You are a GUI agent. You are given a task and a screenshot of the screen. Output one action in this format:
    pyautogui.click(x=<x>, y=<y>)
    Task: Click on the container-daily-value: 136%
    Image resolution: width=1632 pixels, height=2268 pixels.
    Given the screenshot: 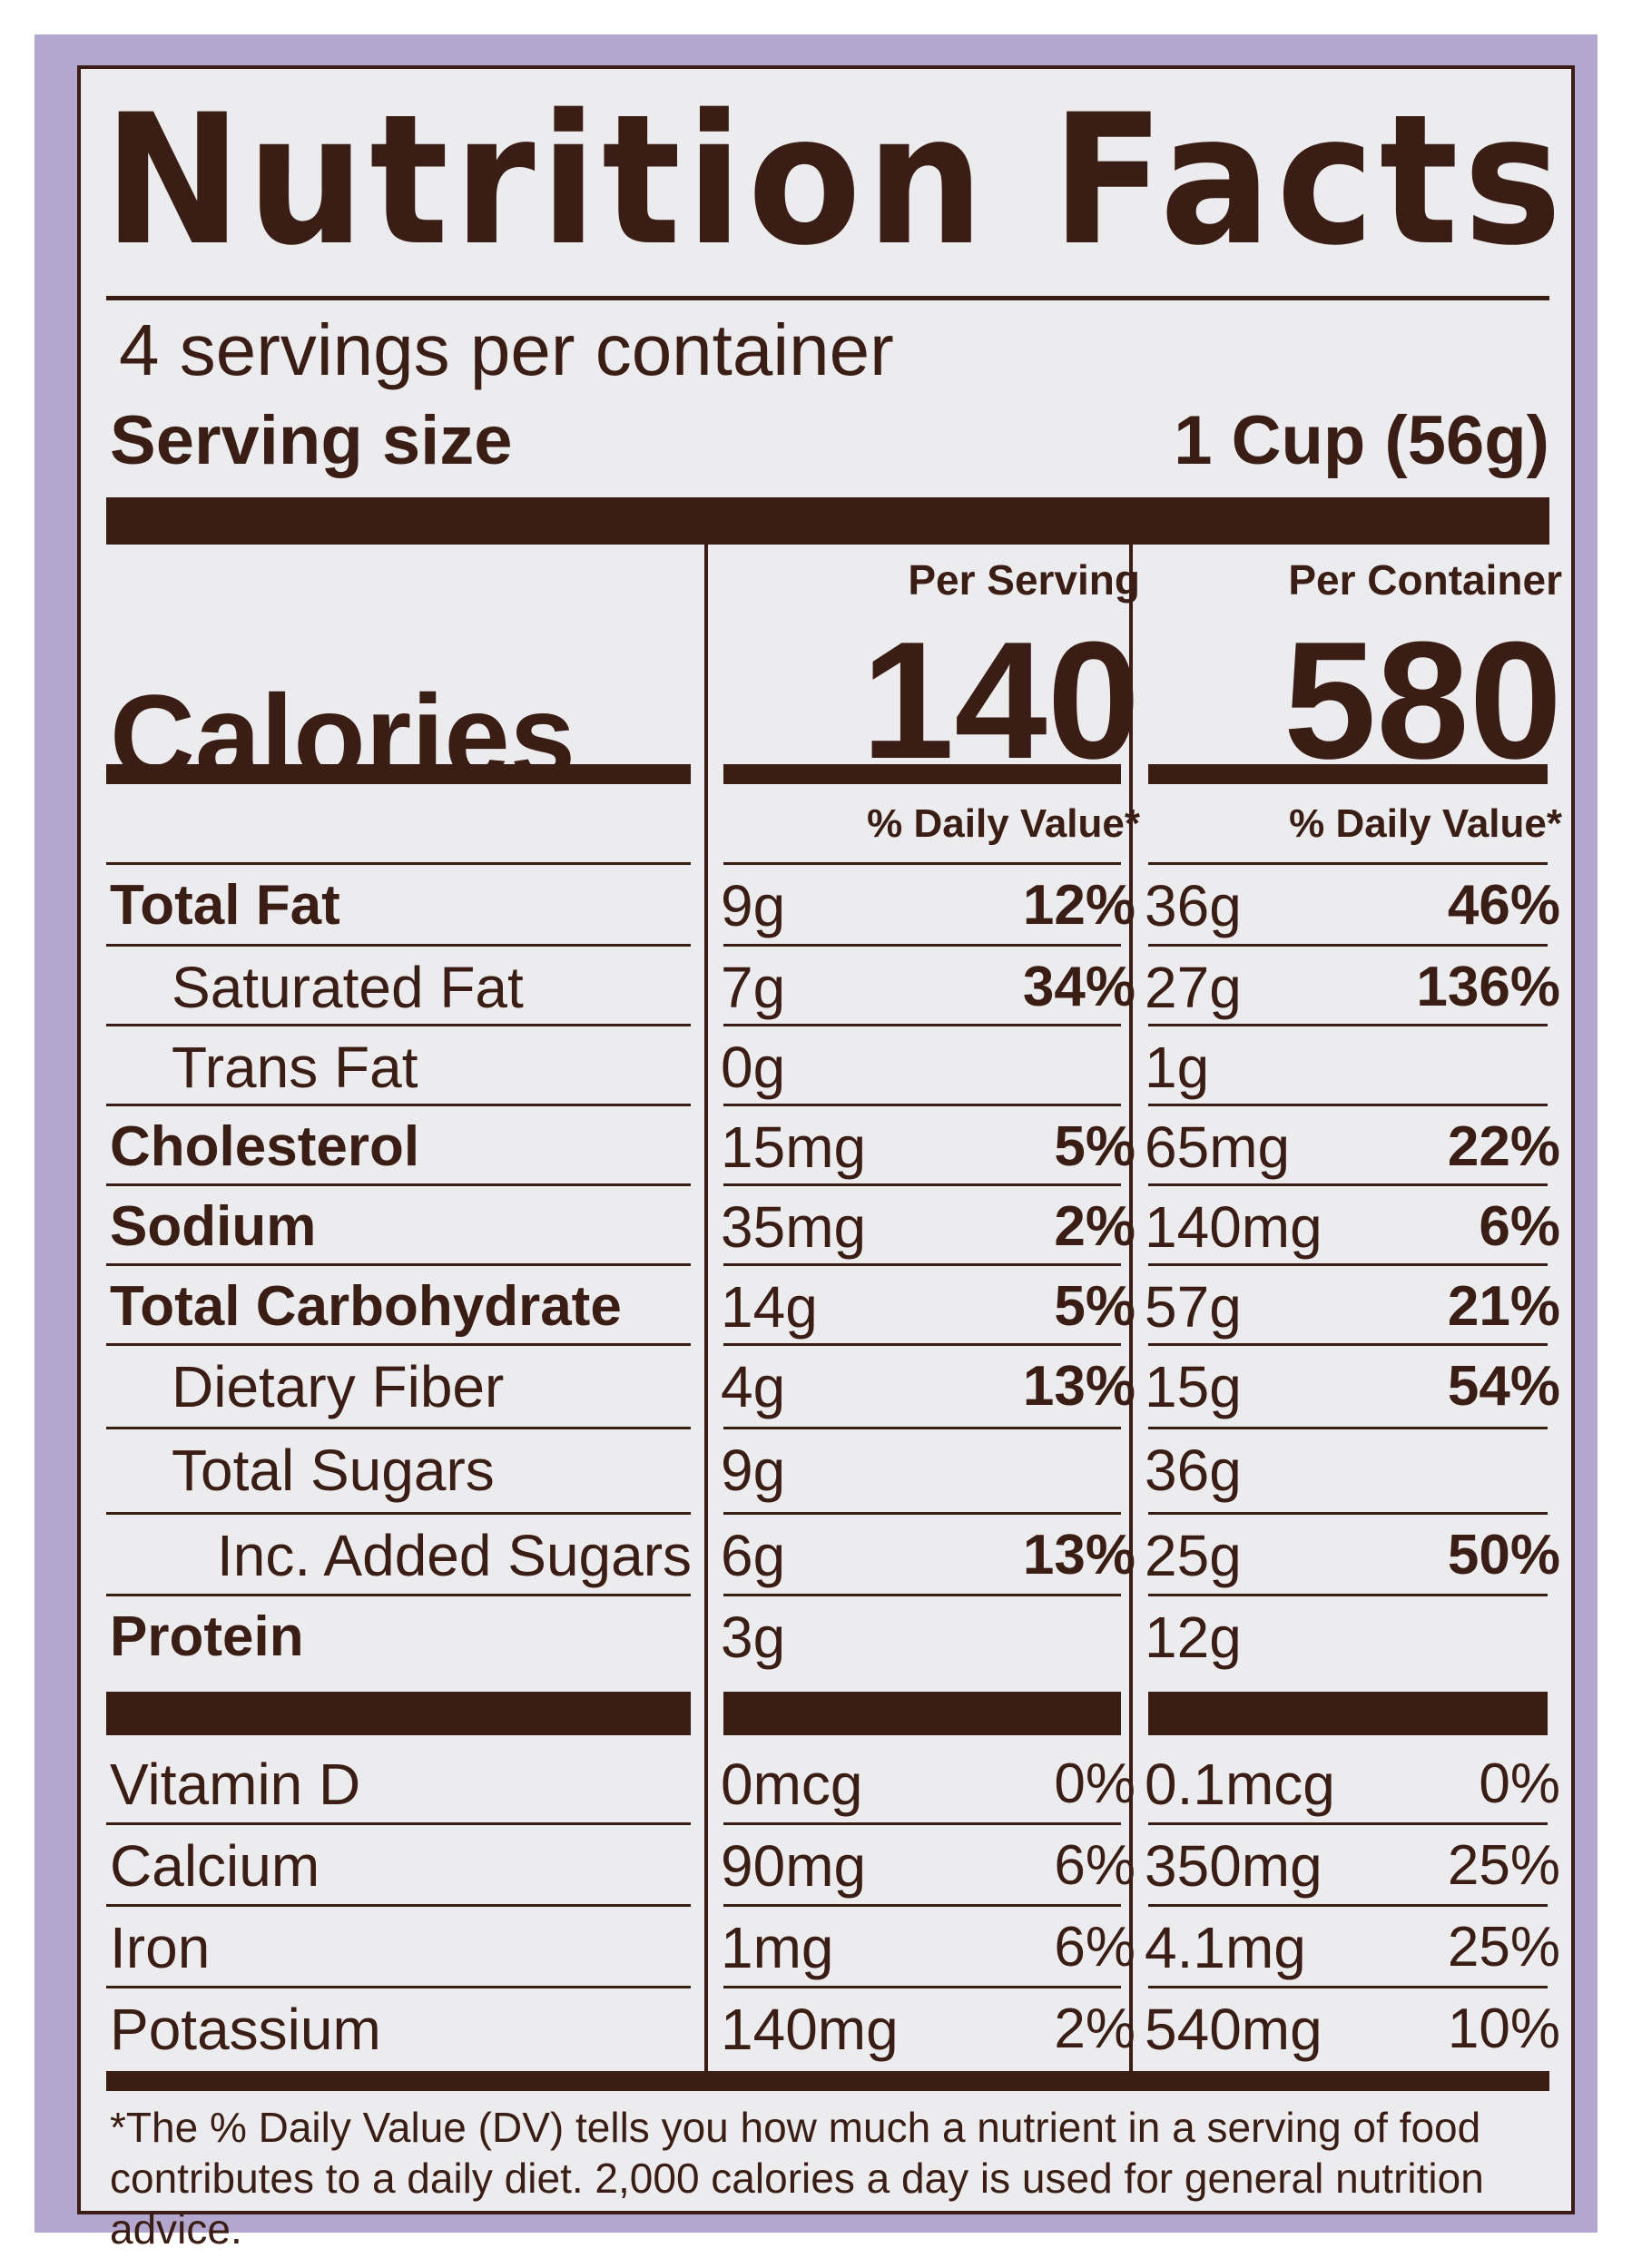 What is the action you would take?
    pyautogui.click(x=1488, y=987)
    